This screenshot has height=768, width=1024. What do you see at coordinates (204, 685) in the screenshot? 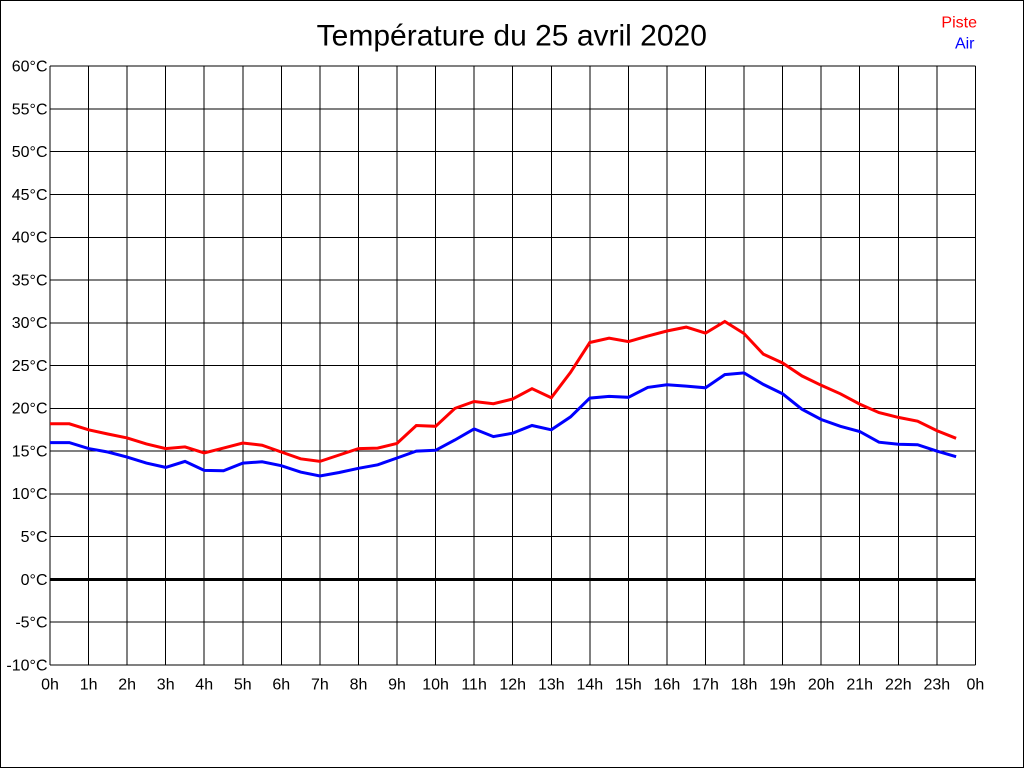
I see `svg-text: 4h` at bounding box center [204, 685].